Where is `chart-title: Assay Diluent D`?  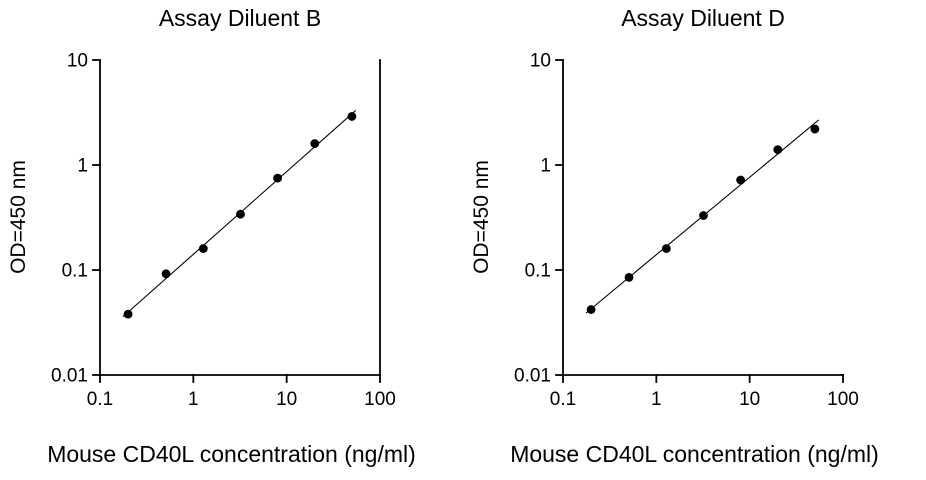 chart-title: Assay Diluent D is located at coordinates (703, 18).